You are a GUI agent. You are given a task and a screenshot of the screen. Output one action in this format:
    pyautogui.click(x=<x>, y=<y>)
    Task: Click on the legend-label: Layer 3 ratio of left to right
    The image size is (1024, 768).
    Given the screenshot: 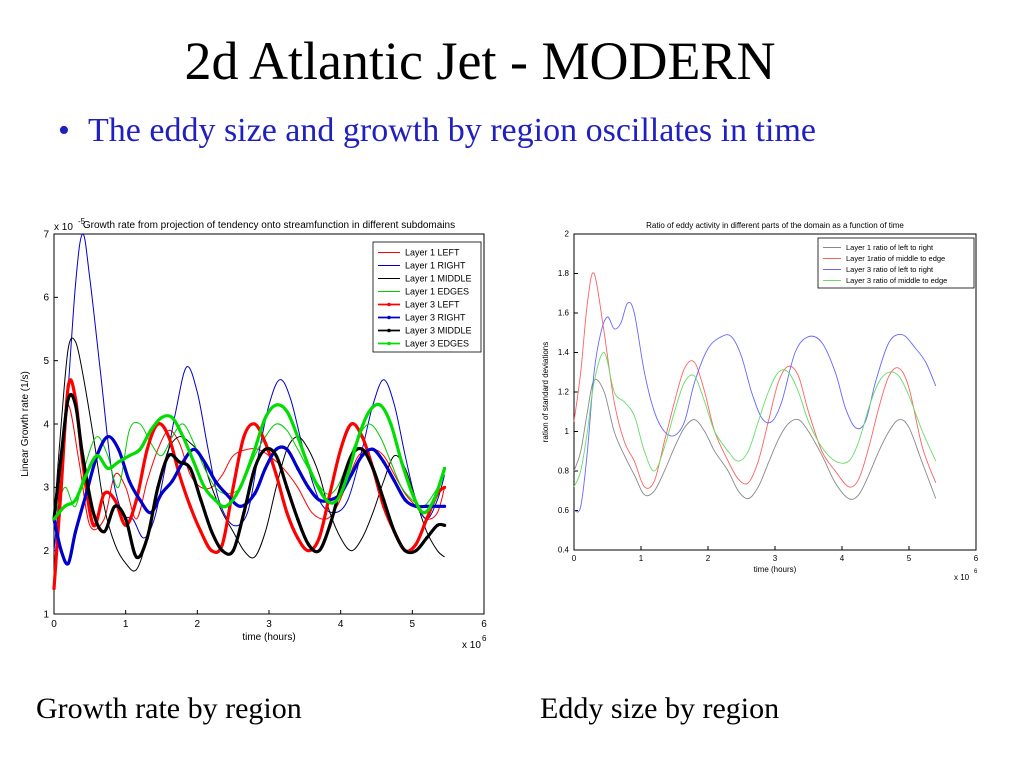 What is the action you would take?
    pyautogui.click(x=890, y=269)
    